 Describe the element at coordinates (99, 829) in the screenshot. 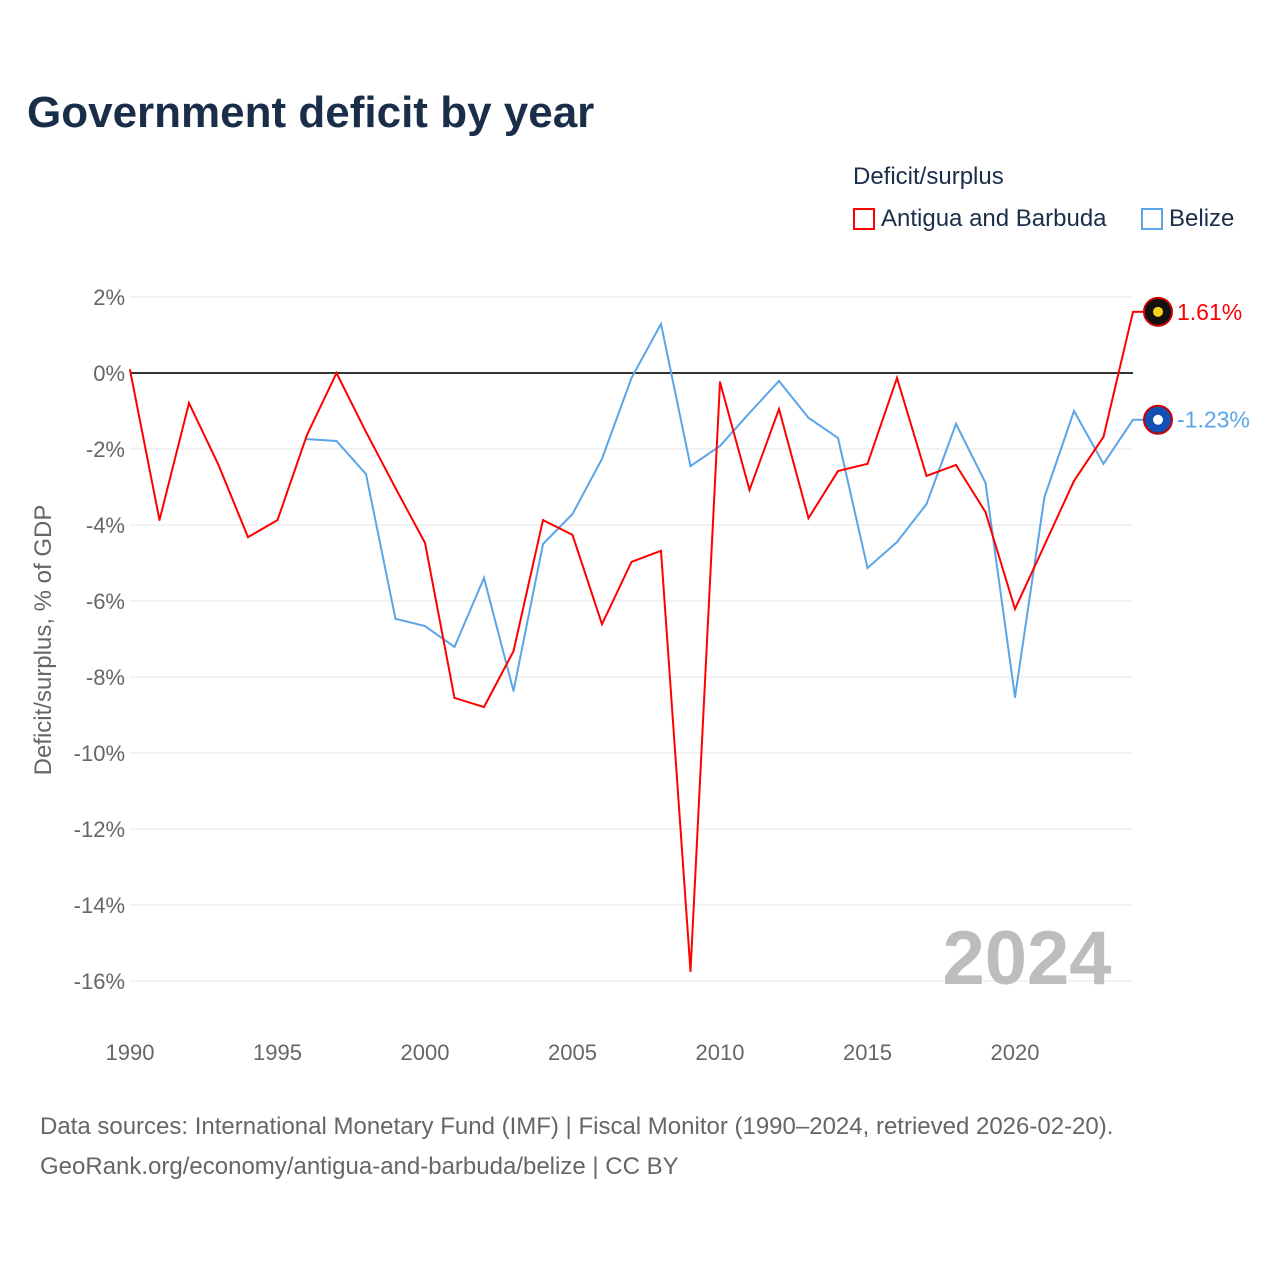

I see `y-tick-label: -12%` at that location.